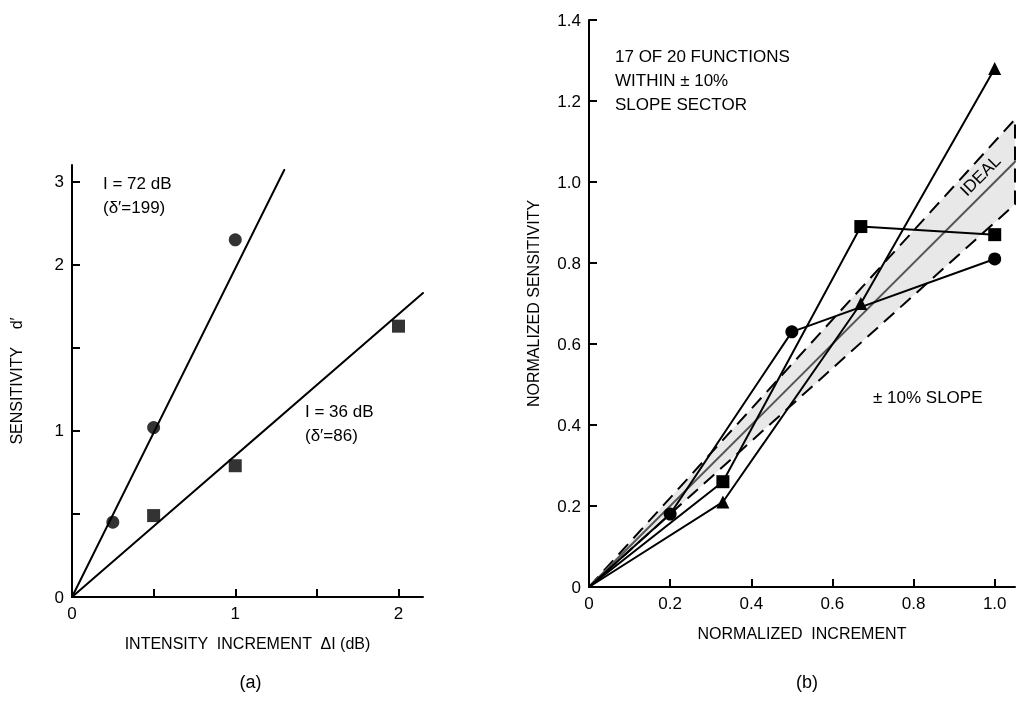 The width and height of the screenshot is (1036, 713). Describe the element at coordinates (59, 265) in the screenshot. I see `y-tick-label: 2` at that location.